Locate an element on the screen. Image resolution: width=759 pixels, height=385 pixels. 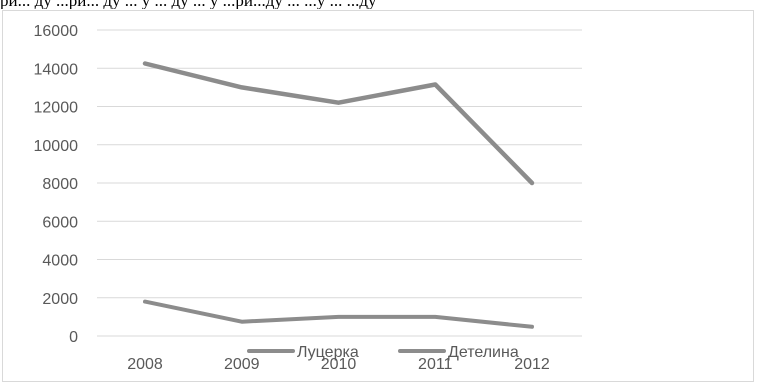
y-tick-label: 10000 is located at coordinates (56, 146).